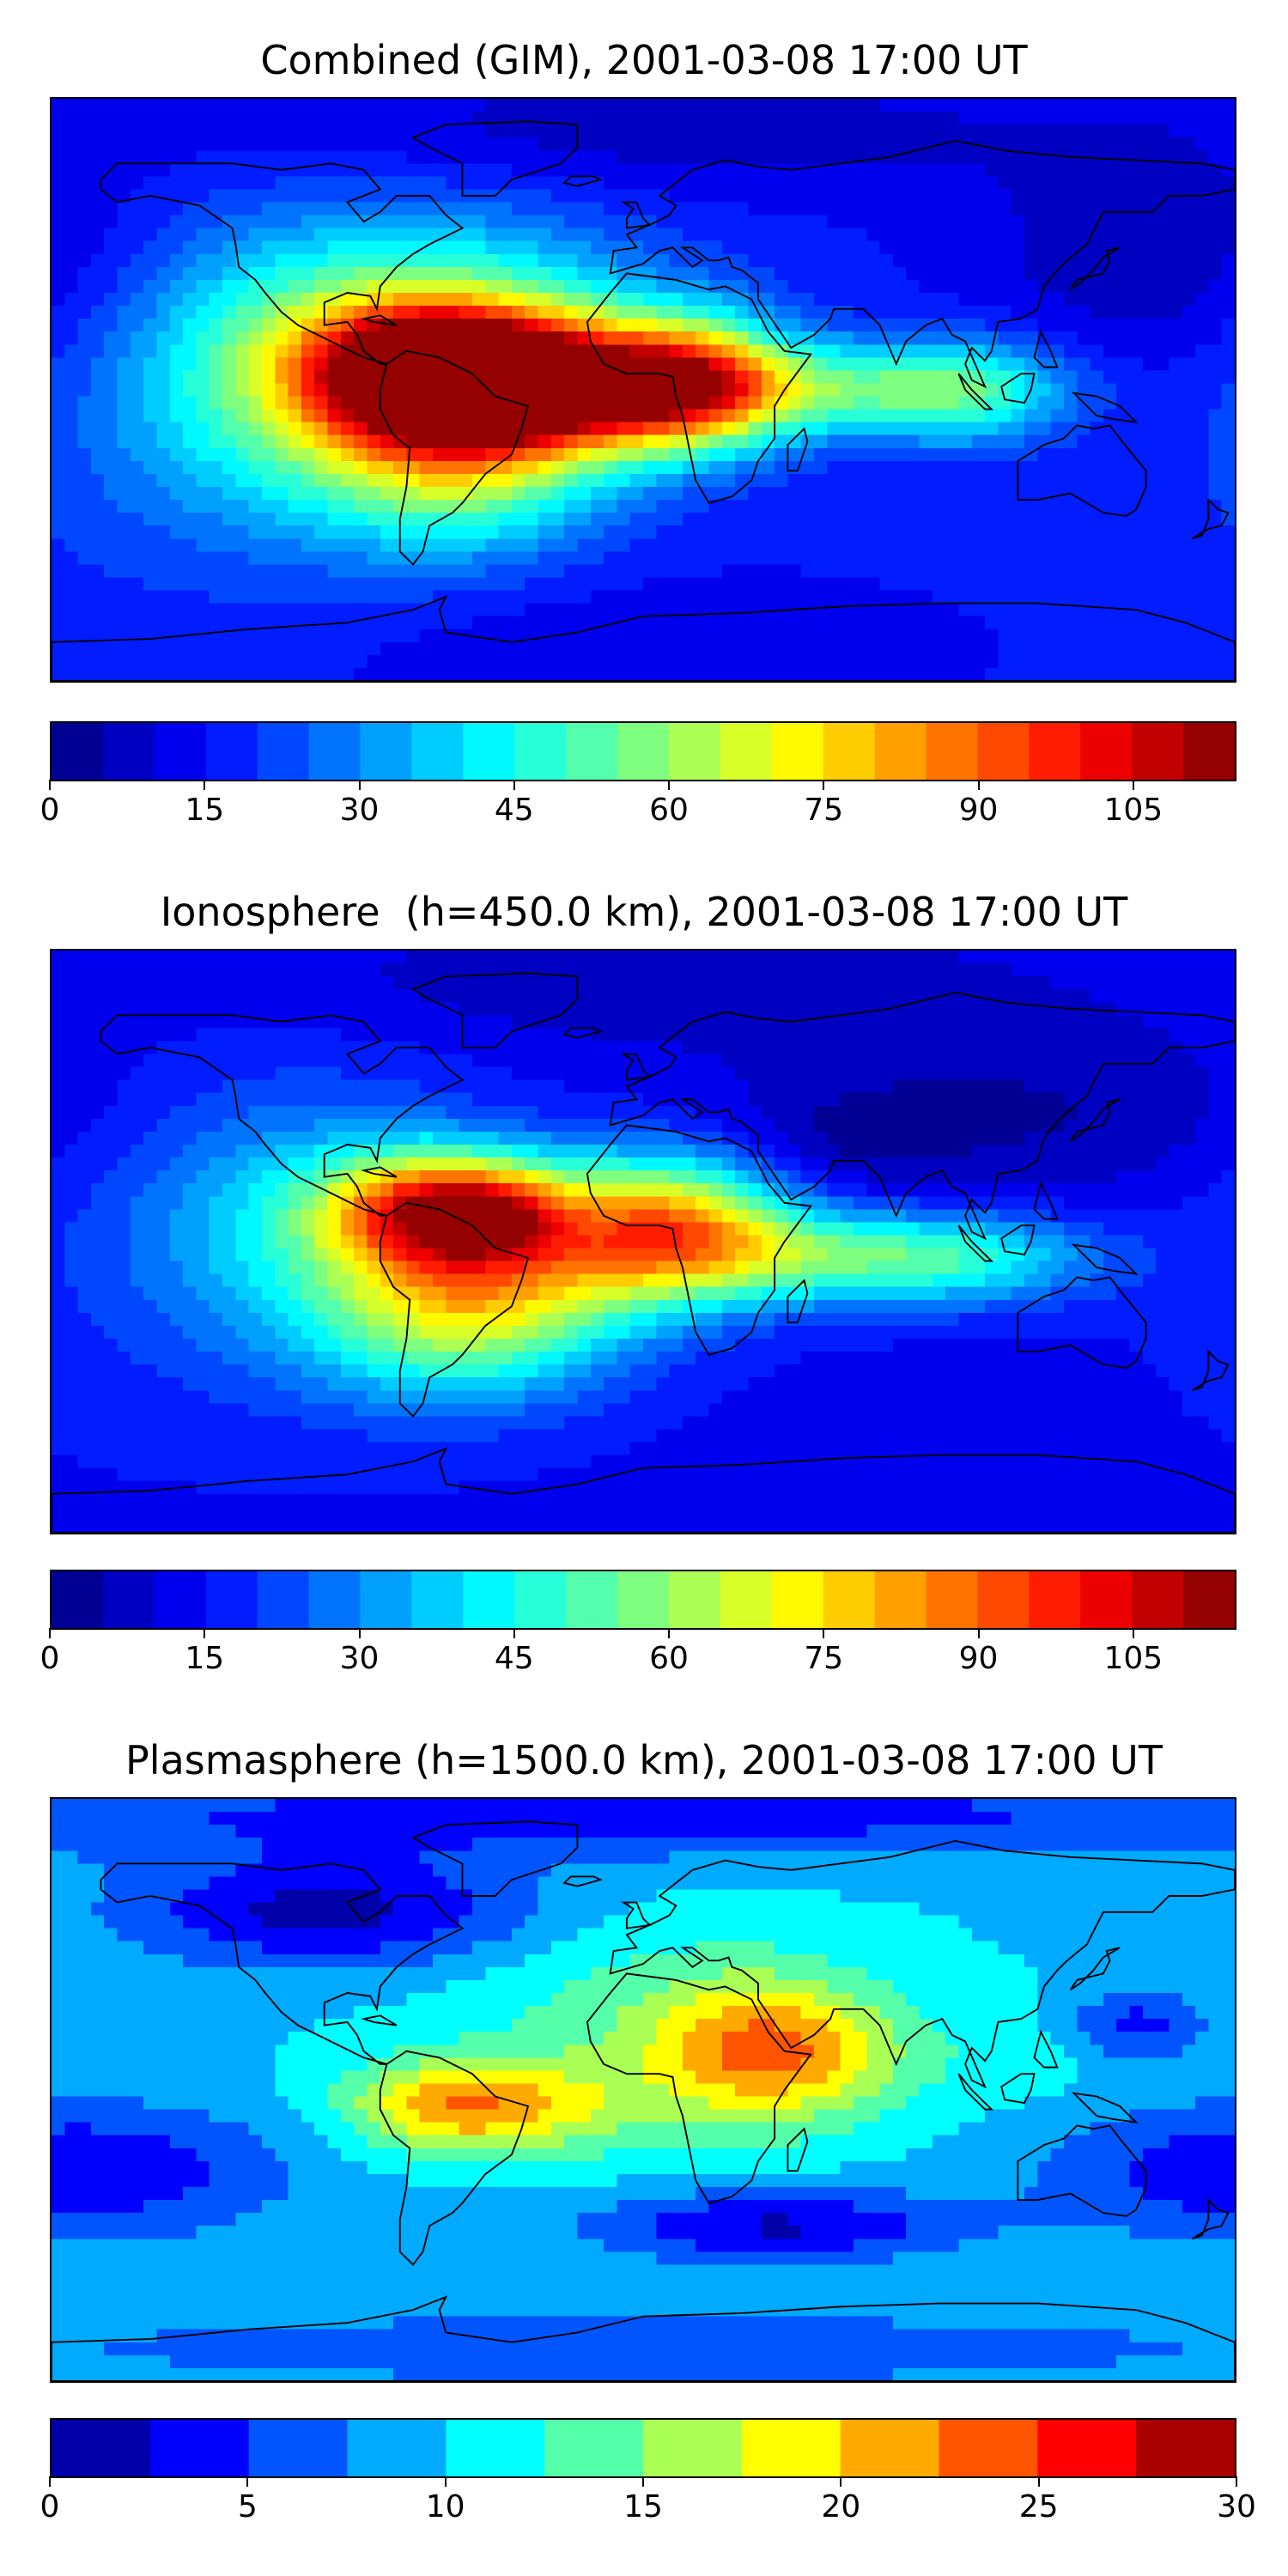 This screenshot has width=1288, height=2576. I want to click on colorbar-level-12.5, so click(594, 2448).